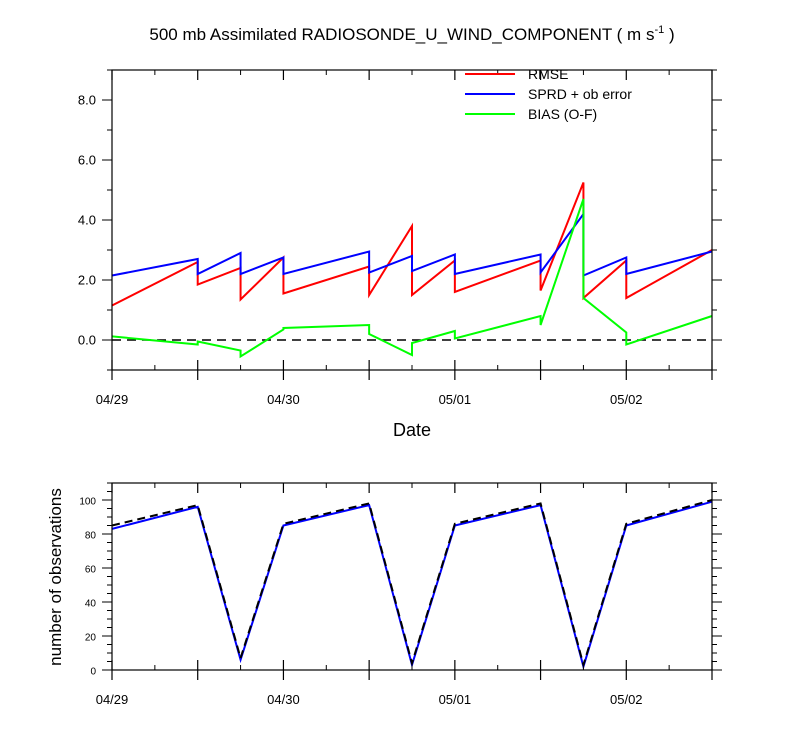 Image resolution: width=800 pixels, height=750 pixels. What do you see at coordinates (93, 672) in the screenshot?
I see `y-tick-label: 0` at bounding box center [93, 672].